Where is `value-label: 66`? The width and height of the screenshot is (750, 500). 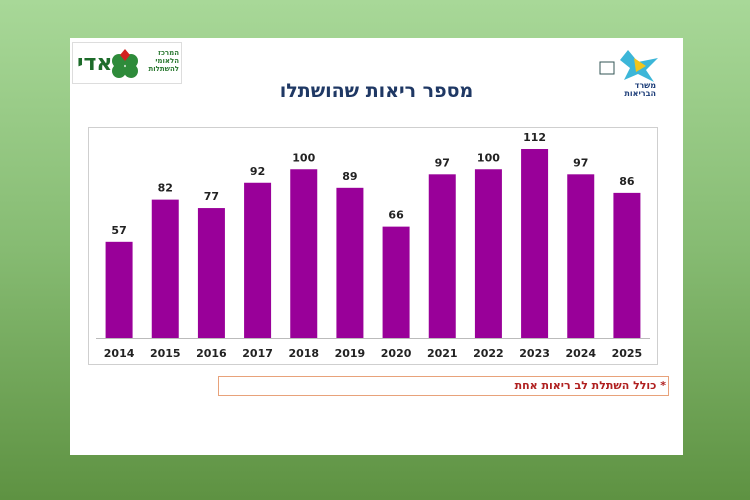 value-label: 66 is located at coordinates (396, 215).